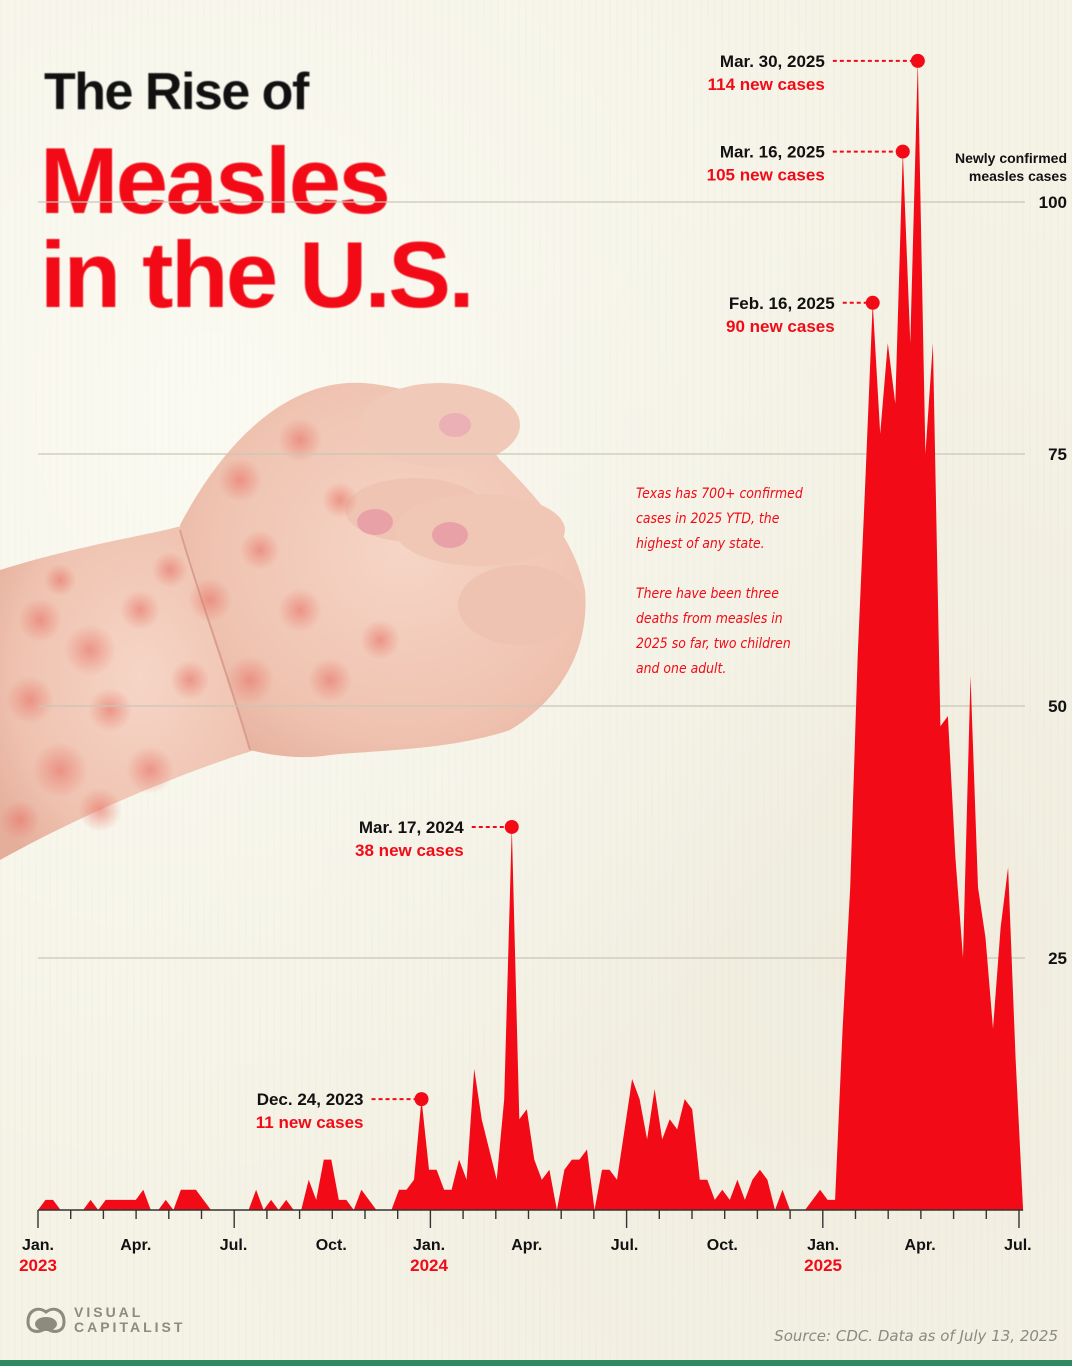 This screenshot has height=1366, width=1072. I want to click on annotation-value: 90 new cases, so click(780, 326).